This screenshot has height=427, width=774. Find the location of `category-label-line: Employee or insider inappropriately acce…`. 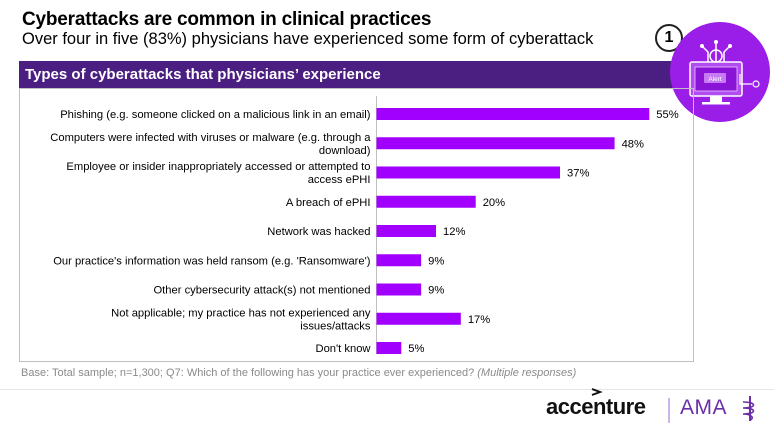

category-label-line: Employee or insider inappropriately acce… is located at coordinates (218, 167).